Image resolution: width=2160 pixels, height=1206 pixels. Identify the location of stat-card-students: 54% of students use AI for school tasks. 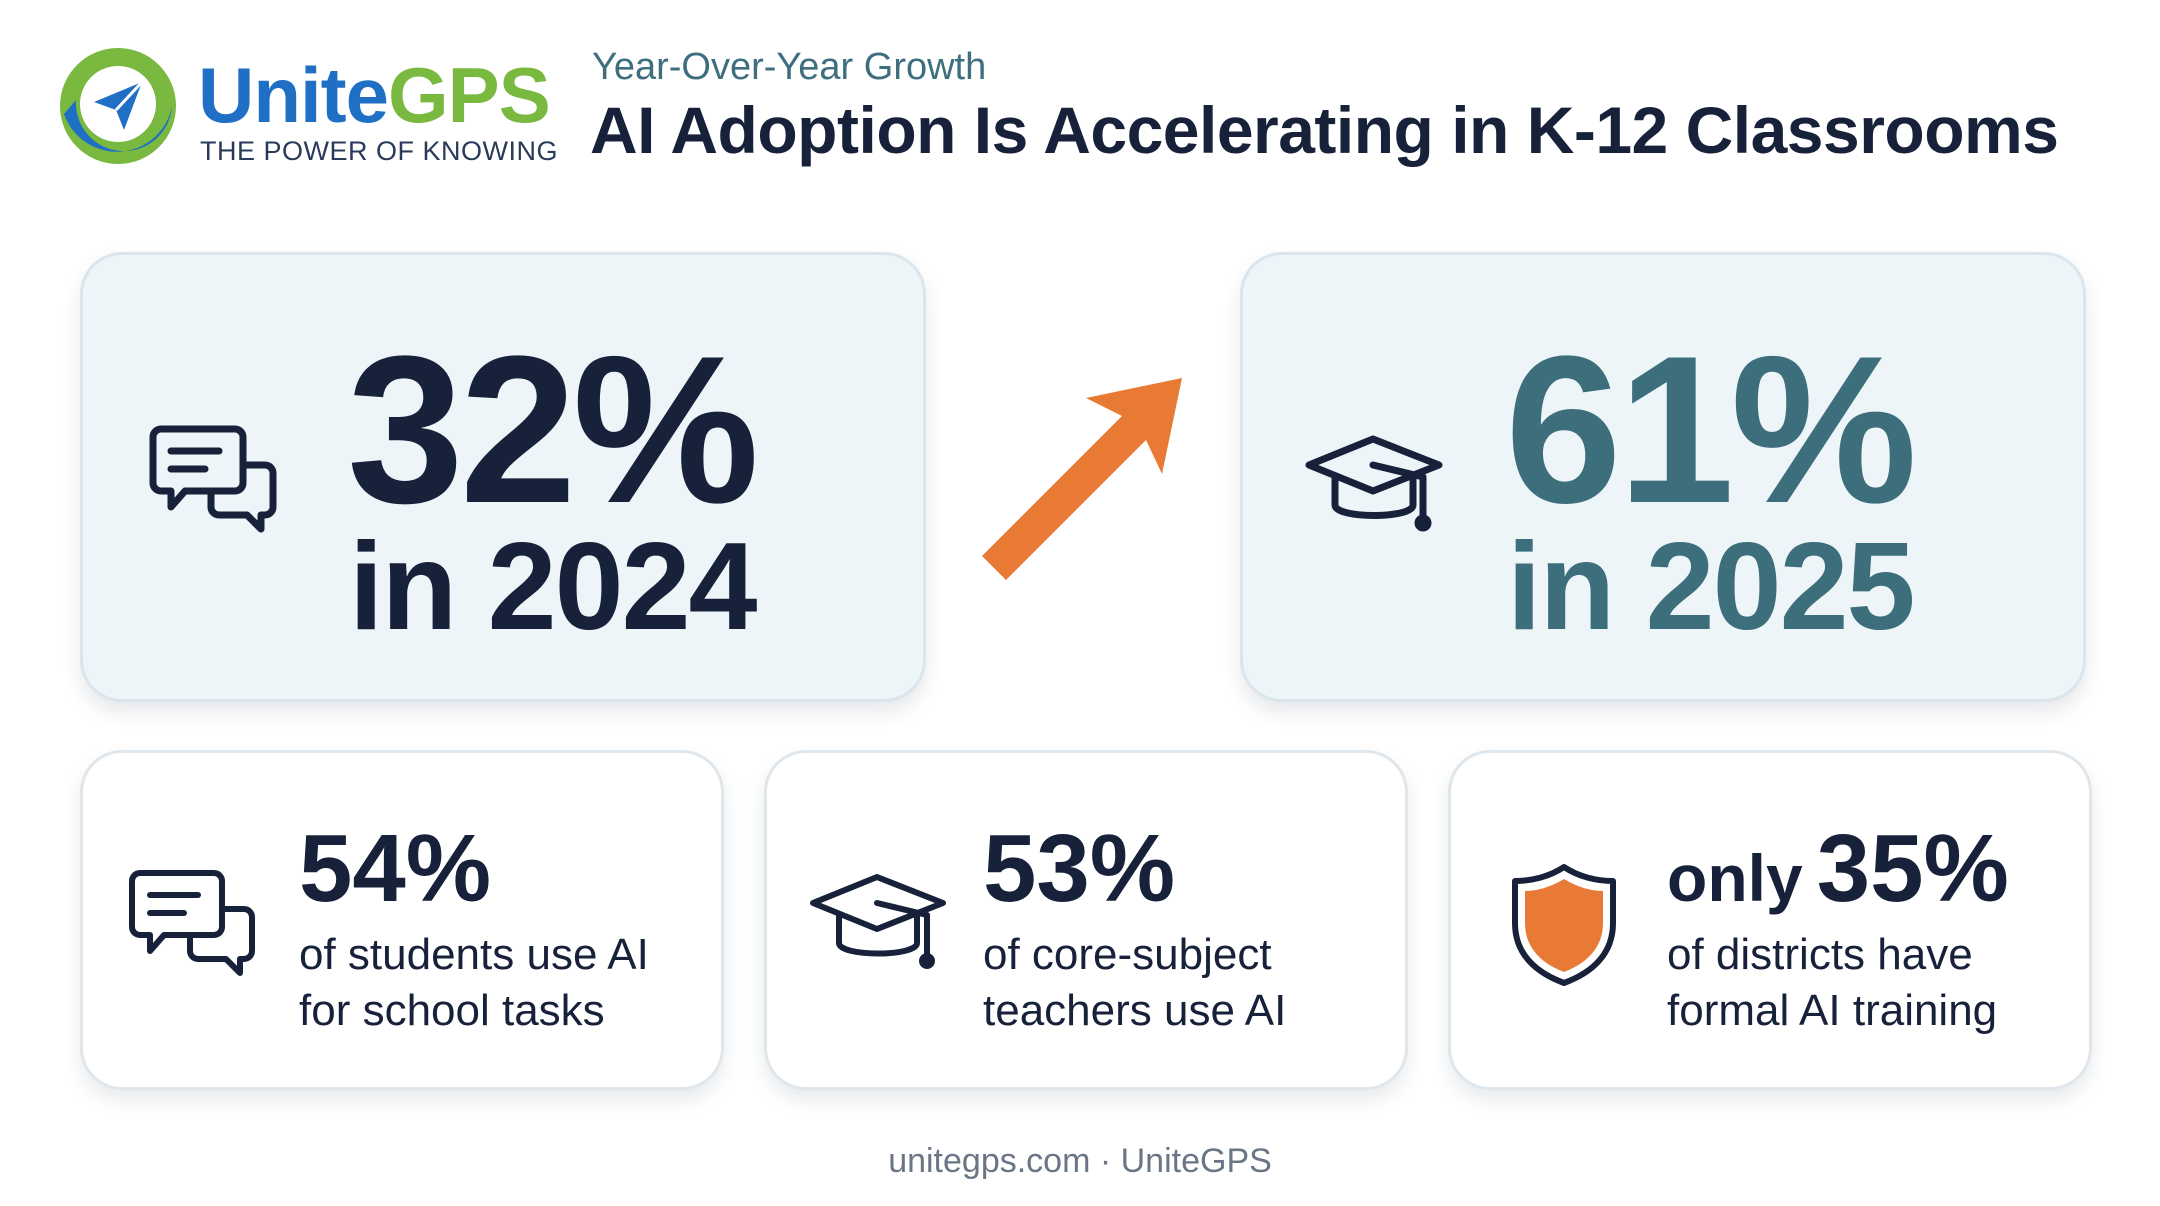
(402, 920).